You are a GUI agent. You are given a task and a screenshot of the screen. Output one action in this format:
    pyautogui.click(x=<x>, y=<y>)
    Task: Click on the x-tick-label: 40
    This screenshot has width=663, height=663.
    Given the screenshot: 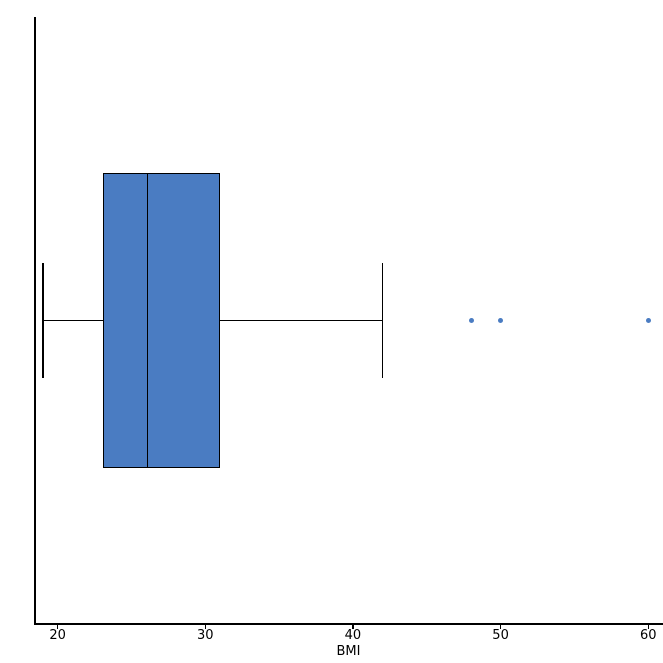 What is the action you would take?
    pyautogui.click(x=353, y=635)
    